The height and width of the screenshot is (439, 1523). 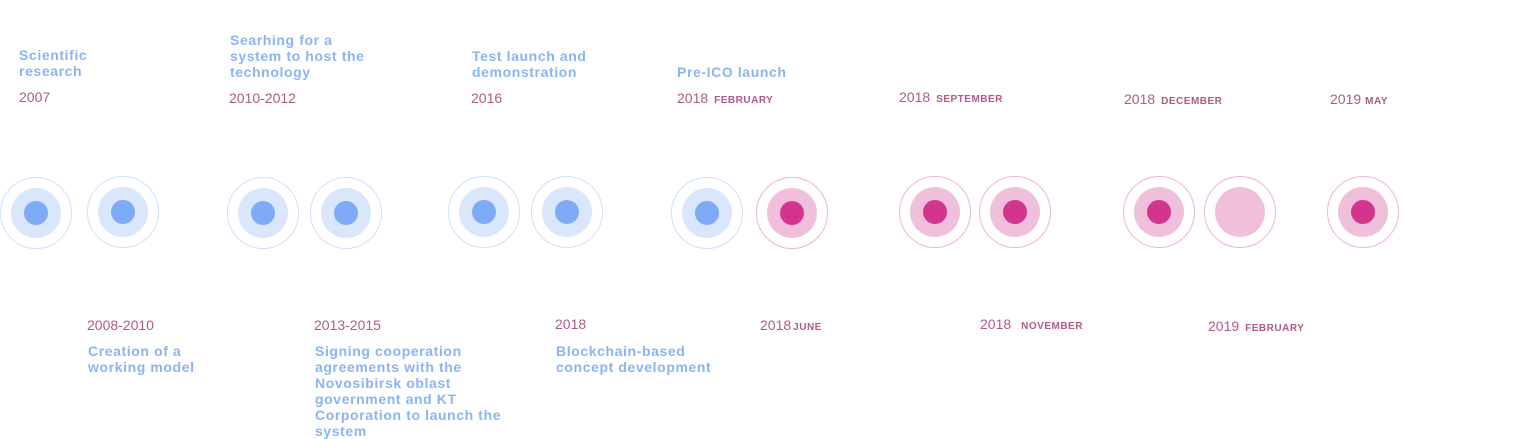 I want to click on milestone-label: Blockchain-based concept development, so click(x=634, y=359).